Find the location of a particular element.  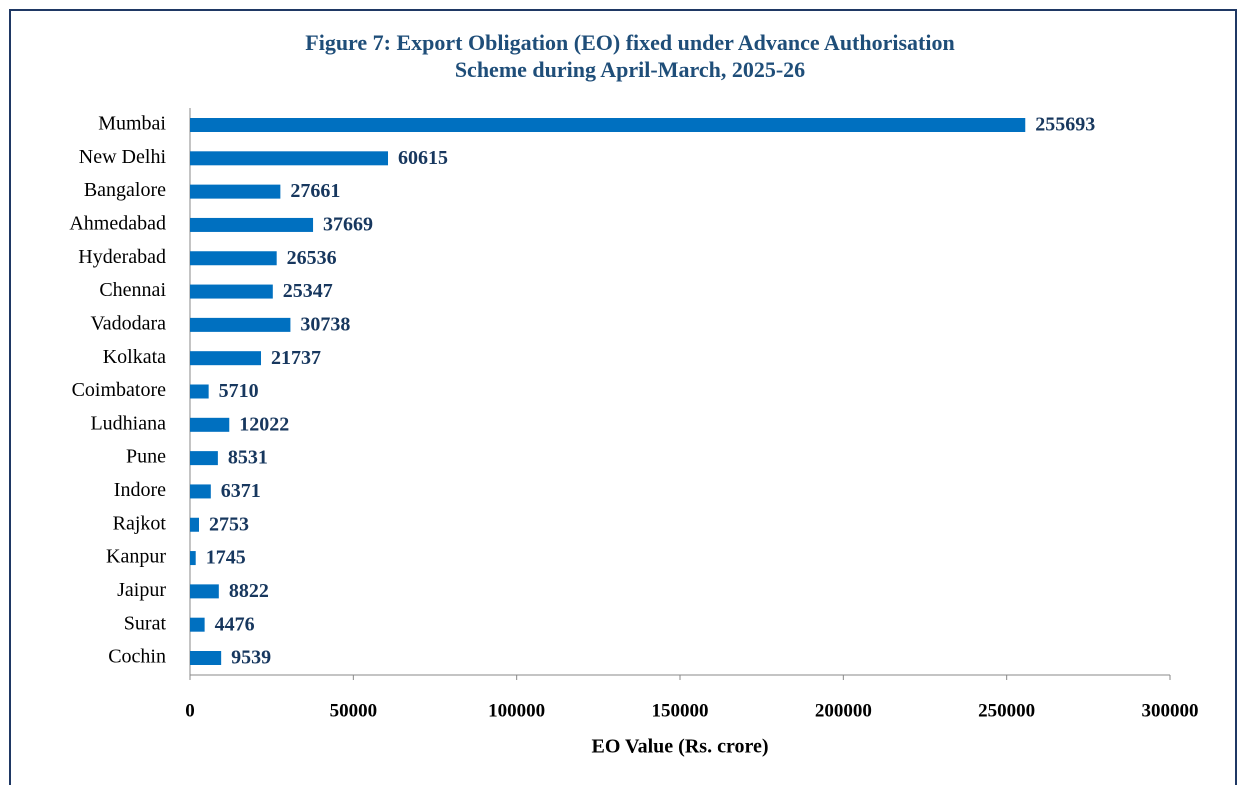

y-tick-label: Coimbatore is located at coordinates (119, 390).